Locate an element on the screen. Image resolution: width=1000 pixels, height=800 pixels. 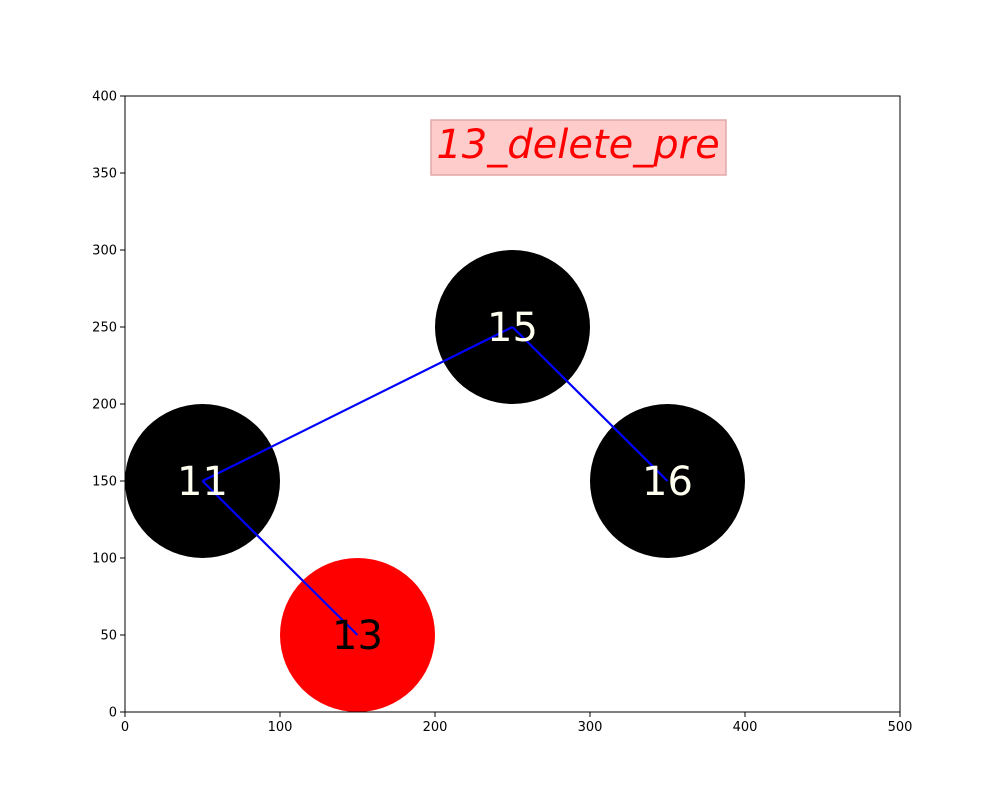
y-axis-ticks: 0 50 100 150 200 250 300 350 400 is located at coordinates (108, 405).